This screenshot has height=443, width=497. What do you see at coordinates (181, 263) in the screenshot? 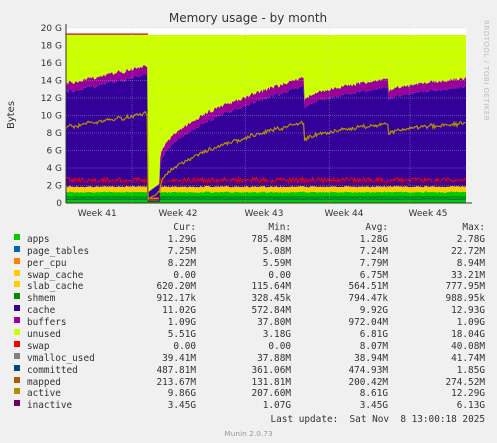
I see `legend-cur: 8.22M` at bounding box center [181, 263].